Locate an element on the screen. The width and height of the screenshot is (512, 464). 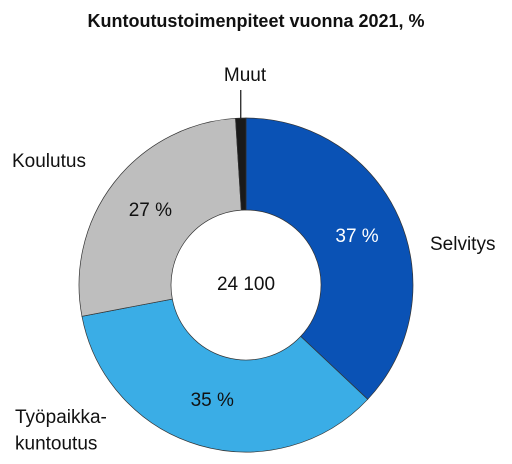
category-label: Selvitys is located at coordinates (462, 244).